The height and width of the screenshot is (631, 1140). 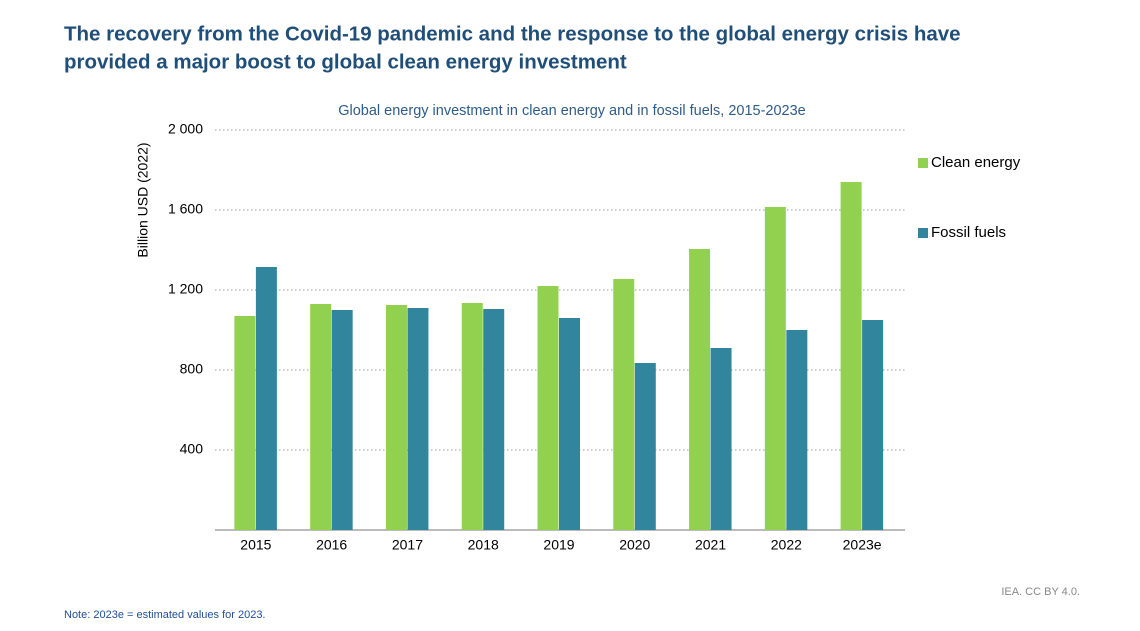 I want to click on y-tick-label: 2 000, so click(x=185, y=129).